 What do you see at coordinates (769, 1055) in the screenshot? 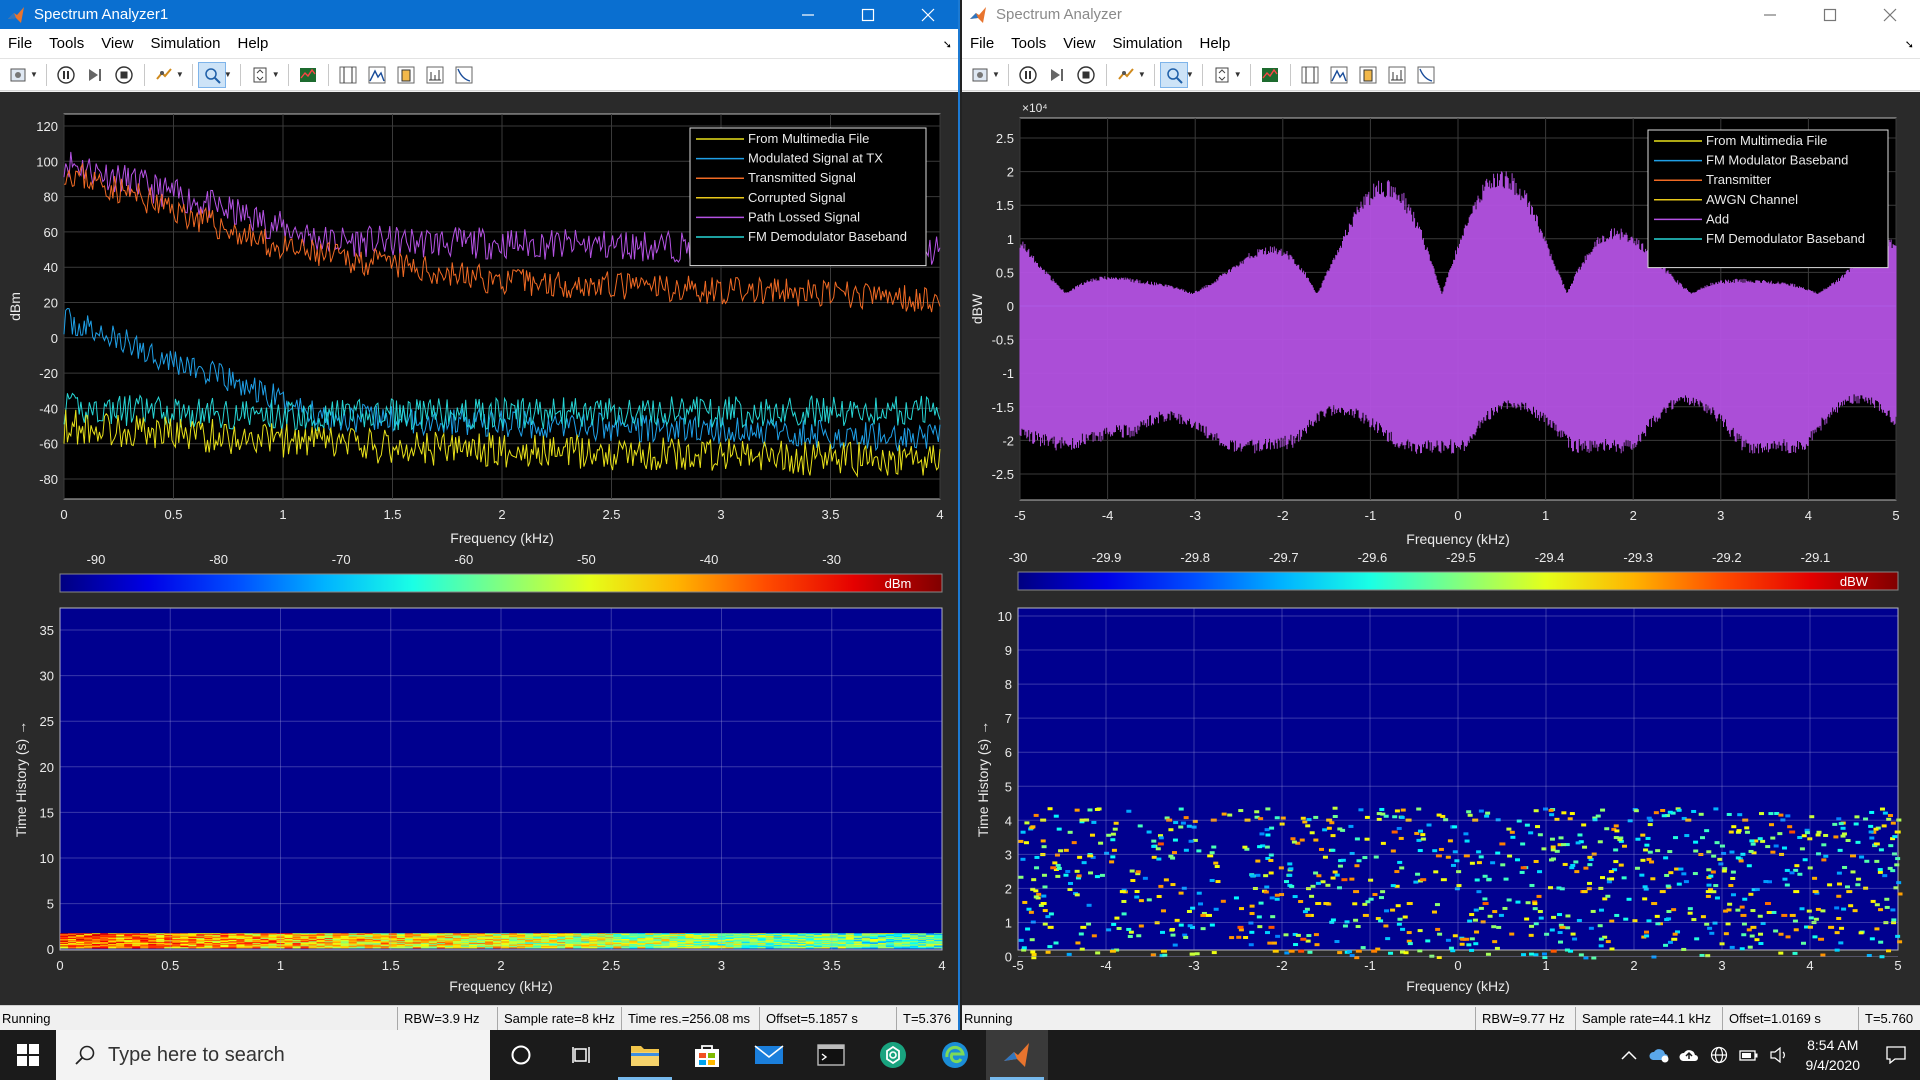
I see `mail-button` at bounding box center [769, 1055].